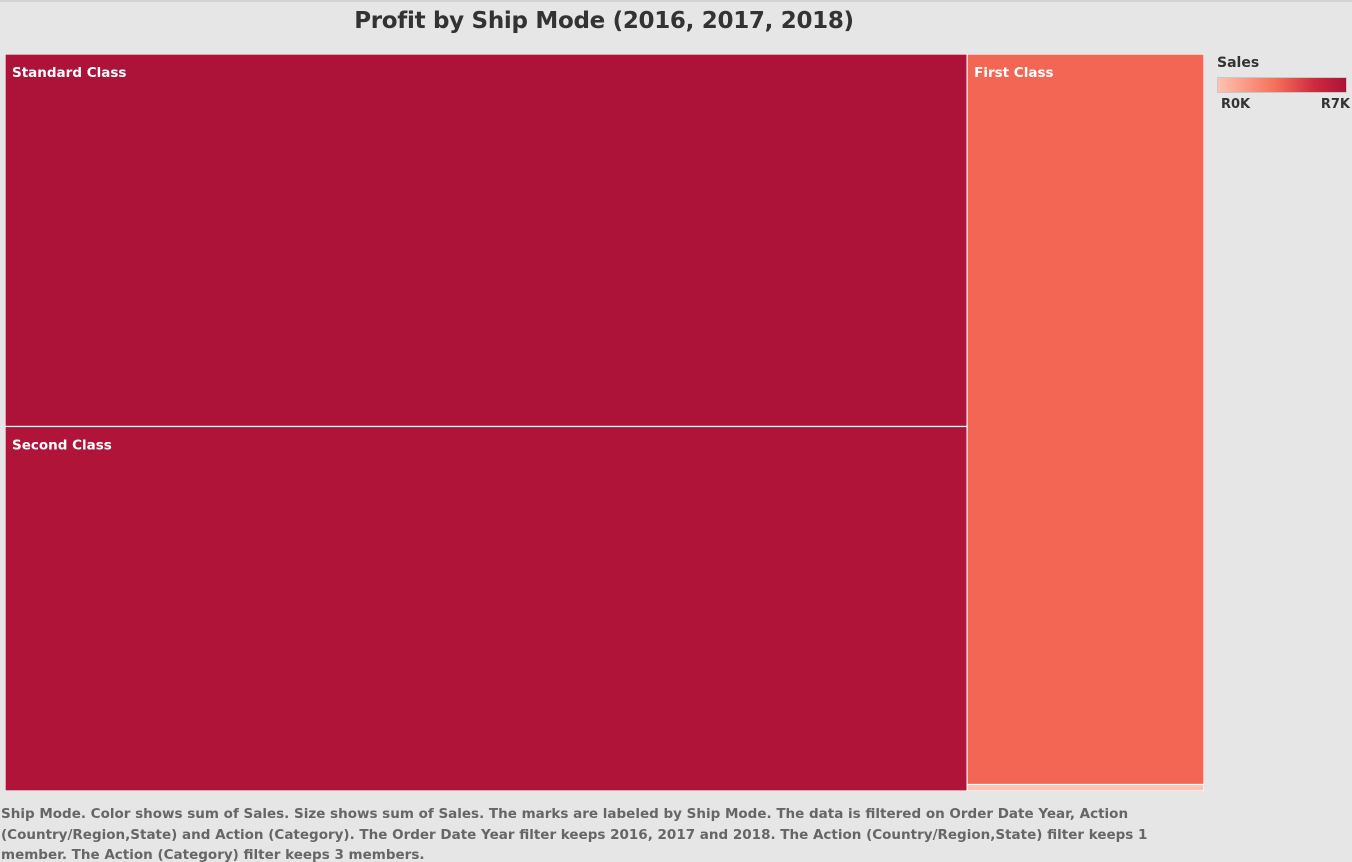  I want to click on legend-labels: R0K R7K, so click(1283, 105).